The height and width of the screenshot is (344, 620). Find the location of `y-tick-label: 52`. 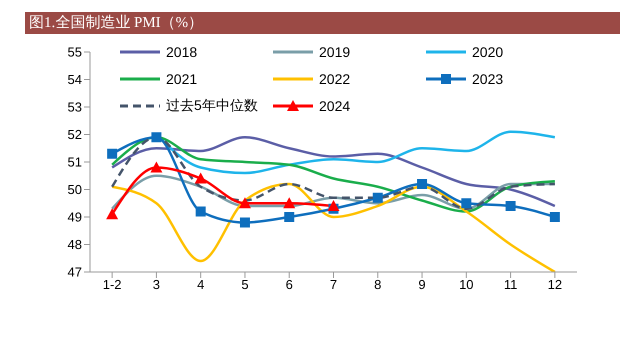

y-tick-label: 52 is located at coordinates (75, 134).